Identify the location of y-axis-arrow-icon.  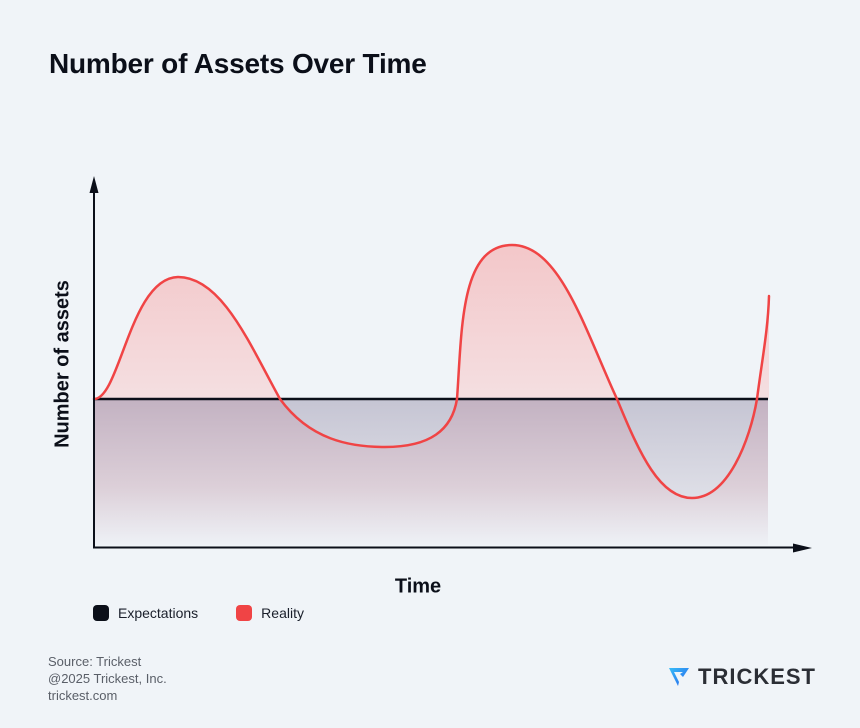
(94, 184).